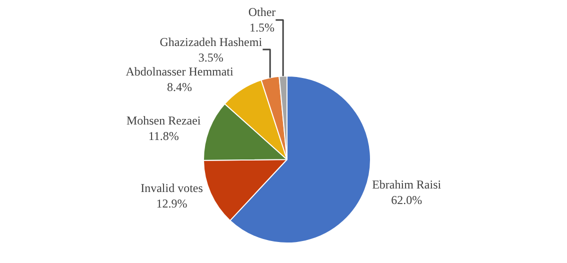 The height and width of the screenshot is (263, 567). I want to click on data-label: 8.4%, so click(179, 87).